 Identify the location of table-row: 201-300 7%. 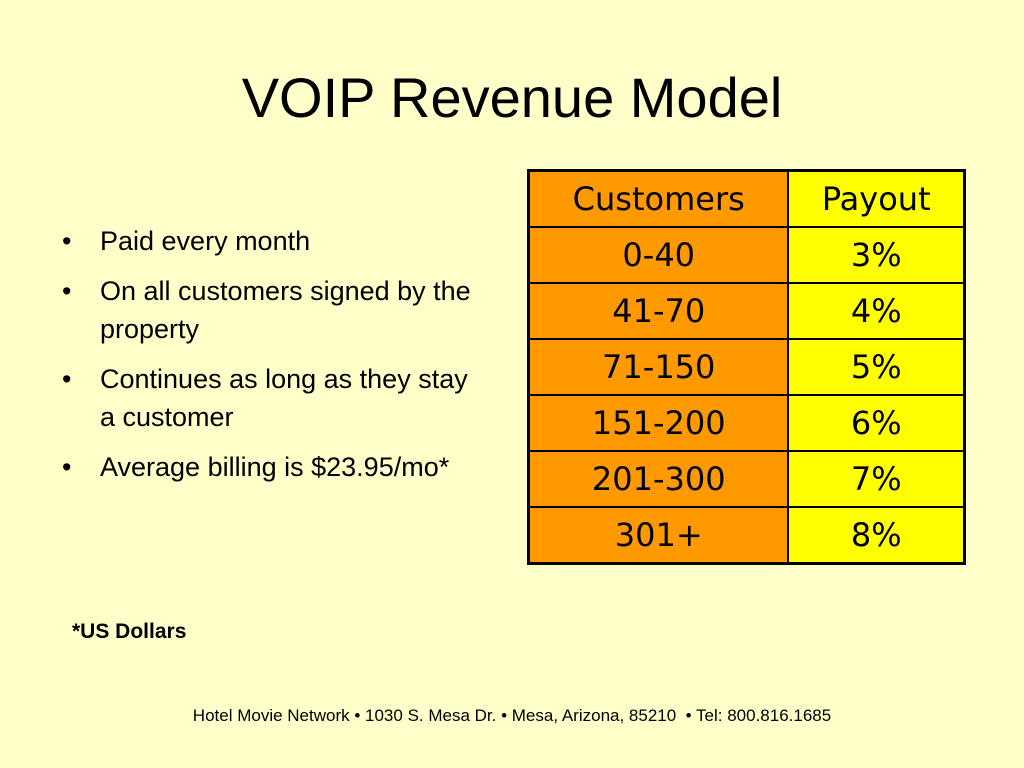
(746, 479).